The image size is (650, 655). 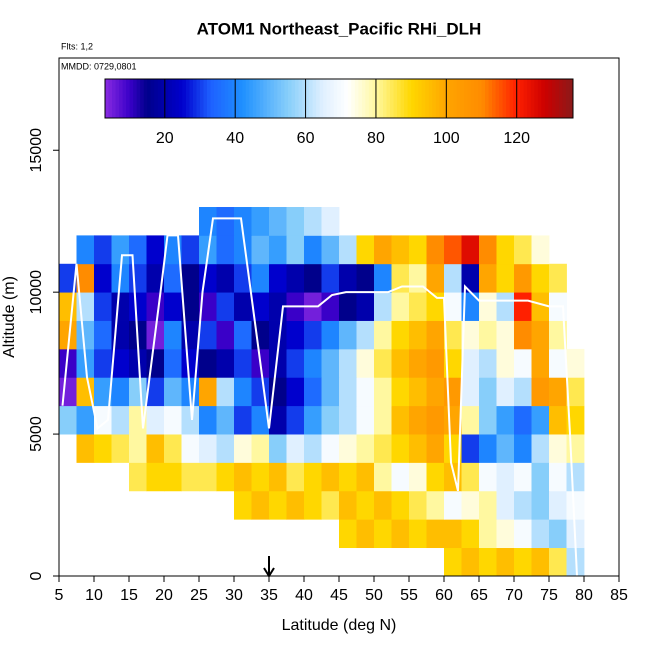 I want to click on dates-note: MMDD: 0729,0801, so click(x=99, y=66).